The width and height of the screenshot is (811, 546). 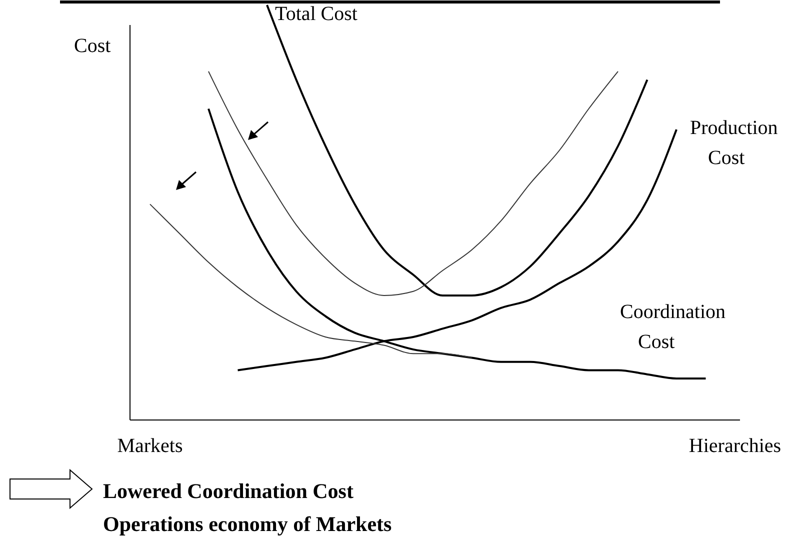 I want to click on text: Lowered Coordination Cost, so click(x=228, y=491).